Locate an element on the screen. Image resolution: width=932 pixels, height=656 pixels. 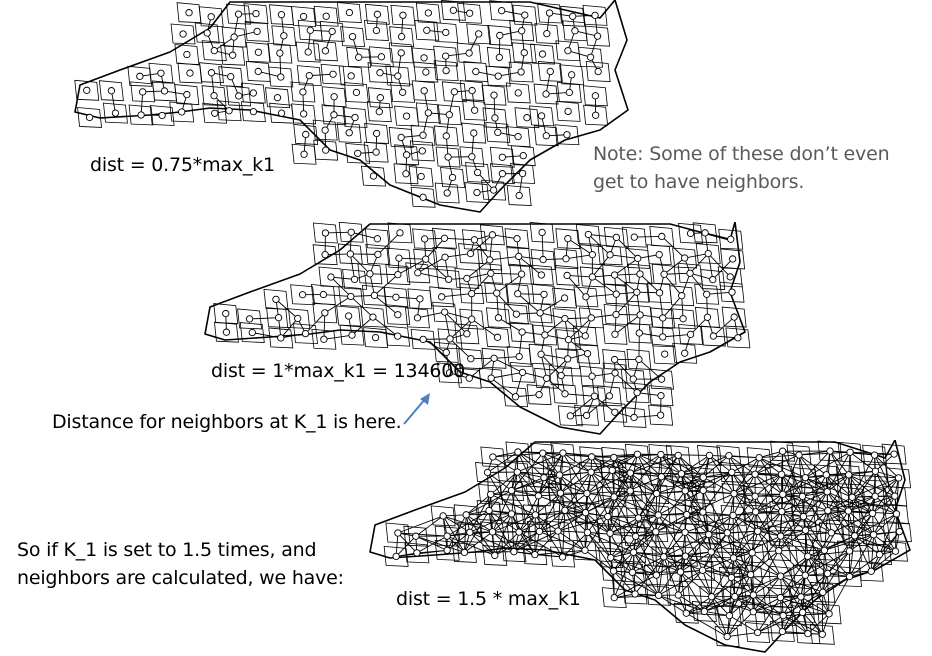
dist-label-1: dist = 1*max_k1 = 134600 is located at coordinates (338, 371).